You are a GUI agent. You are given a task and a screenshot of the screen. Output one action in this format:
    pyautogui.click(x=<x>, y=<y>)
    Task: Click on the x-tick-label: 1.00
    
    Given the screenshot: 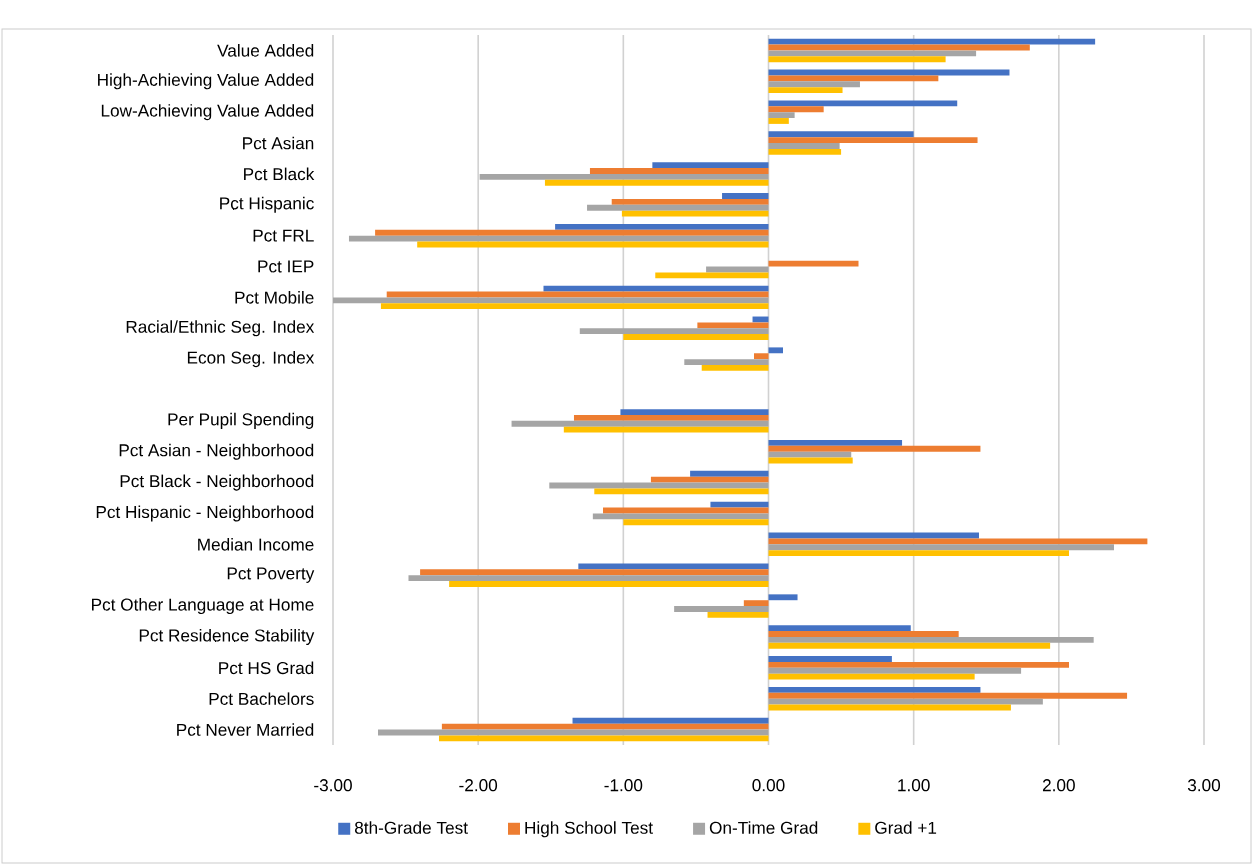 What is the action you would take?
    pyautogui.click(x=914, y=785)
    